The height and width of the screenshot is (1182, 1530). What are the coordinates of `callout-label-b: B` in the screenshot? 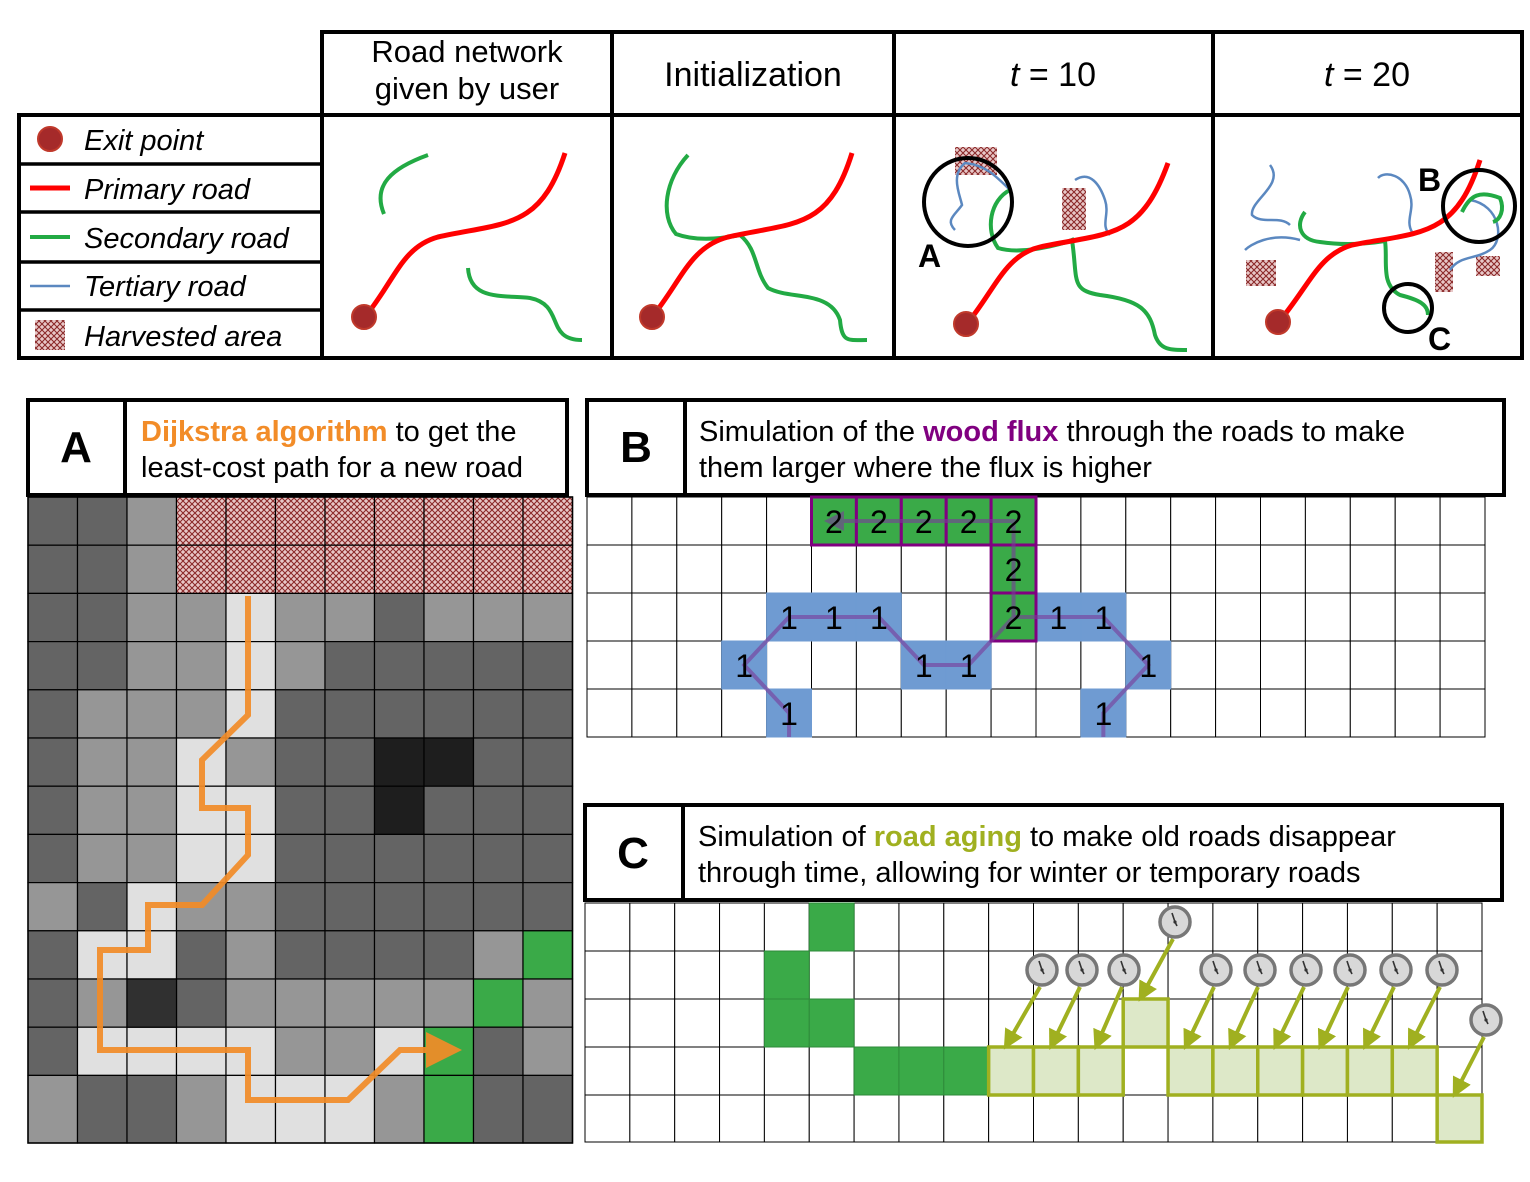 It's located at (1429, 180).